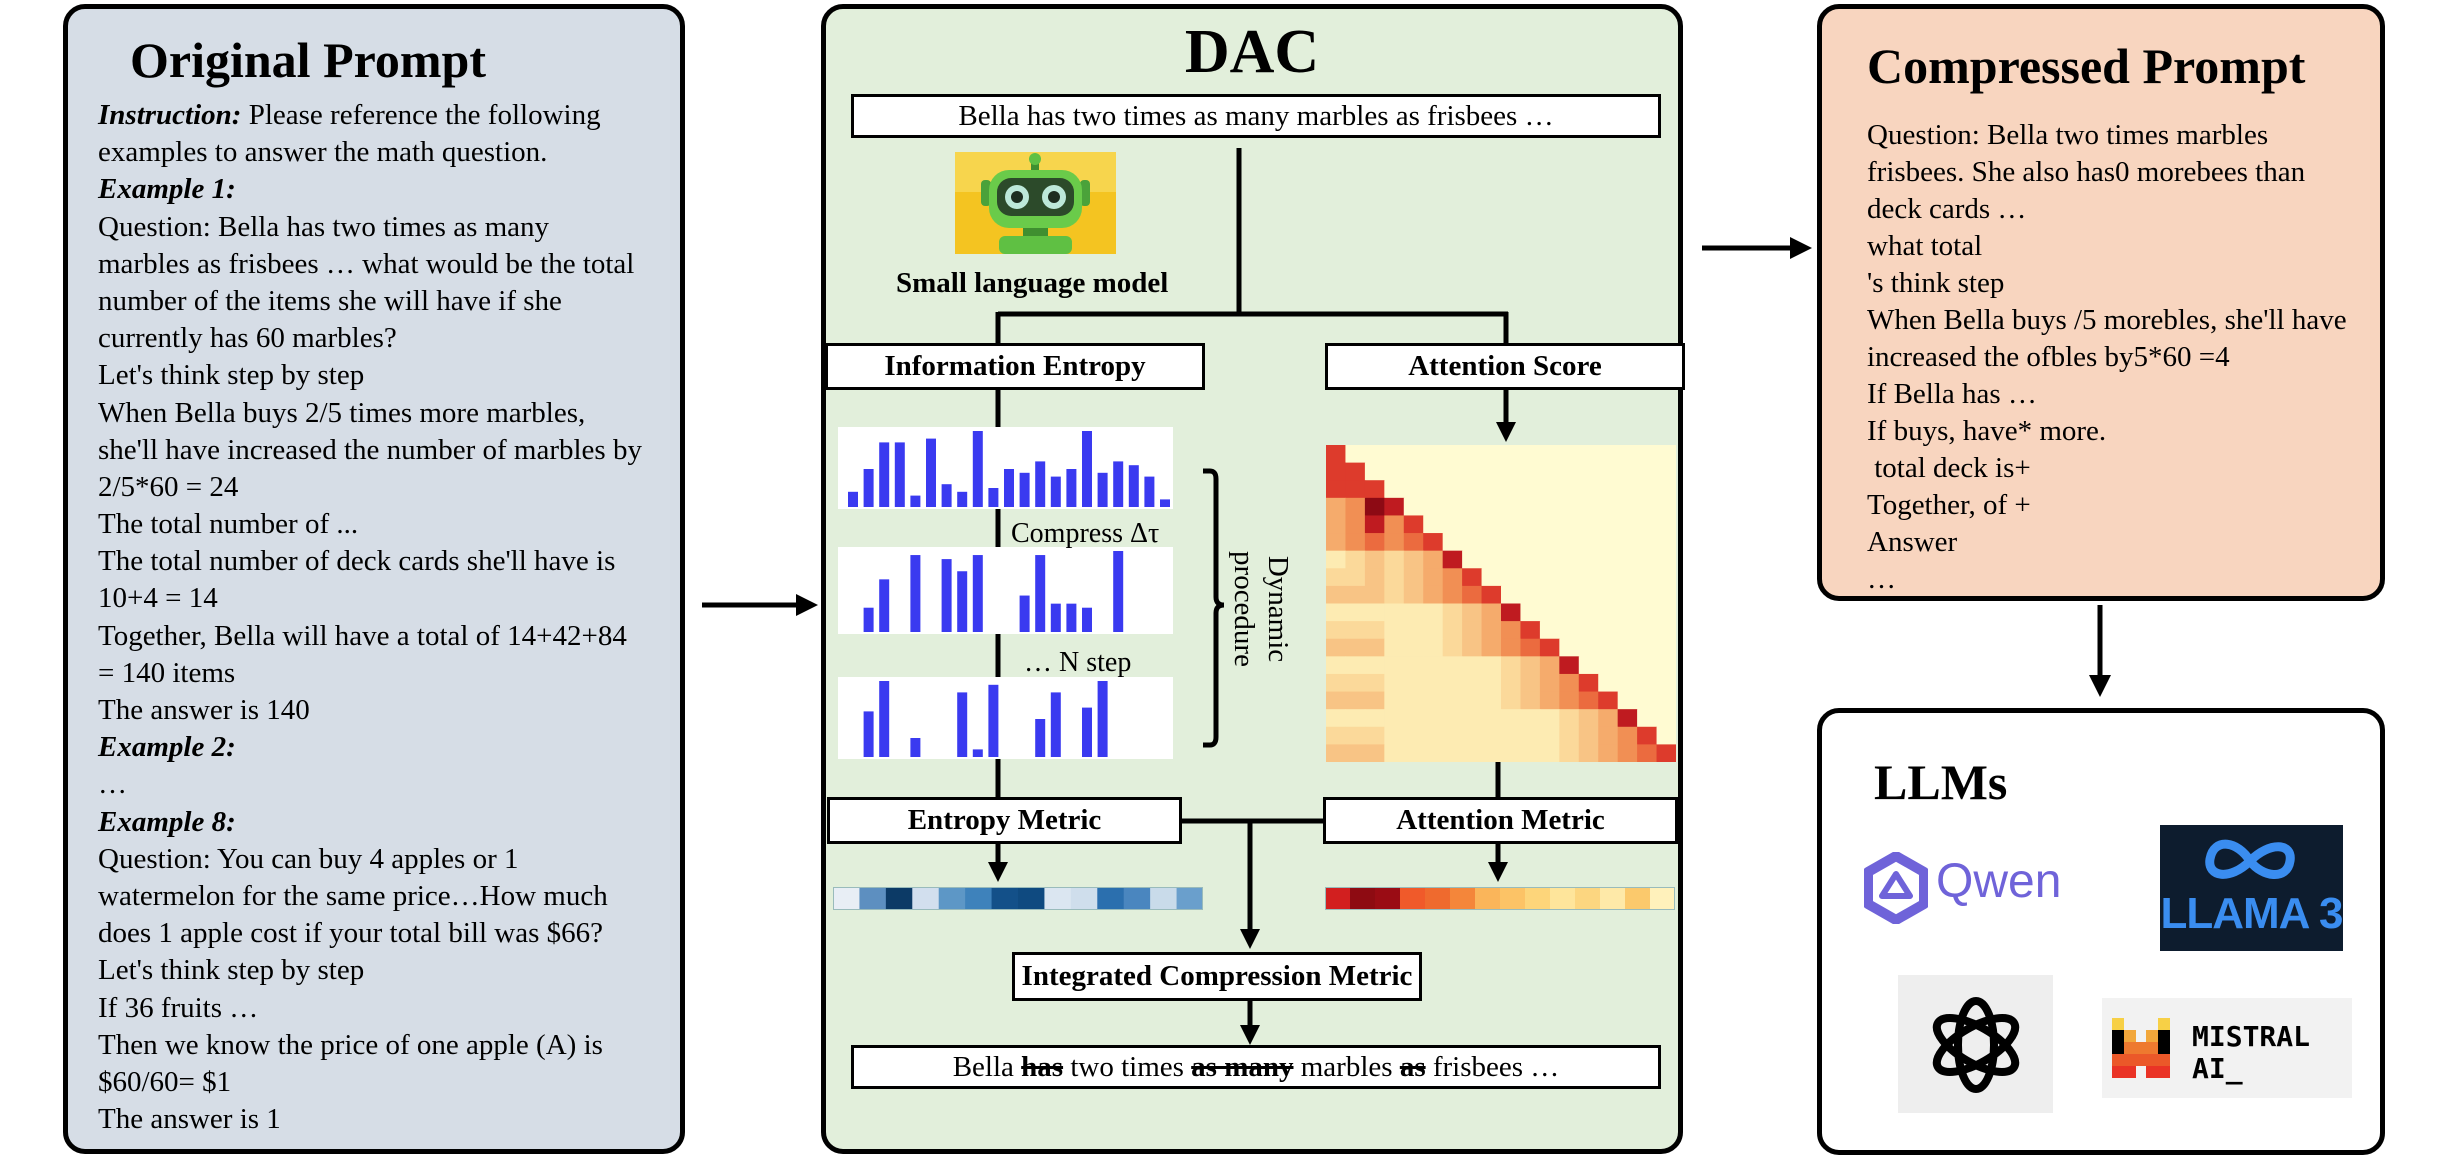 The width and height of the screenshot is (2455, 1155). Describe the element at coordinates (2107, 320) in the screenshot. I see `compressed-line: When Bella buys /5 morebles, she'll have` at that location.